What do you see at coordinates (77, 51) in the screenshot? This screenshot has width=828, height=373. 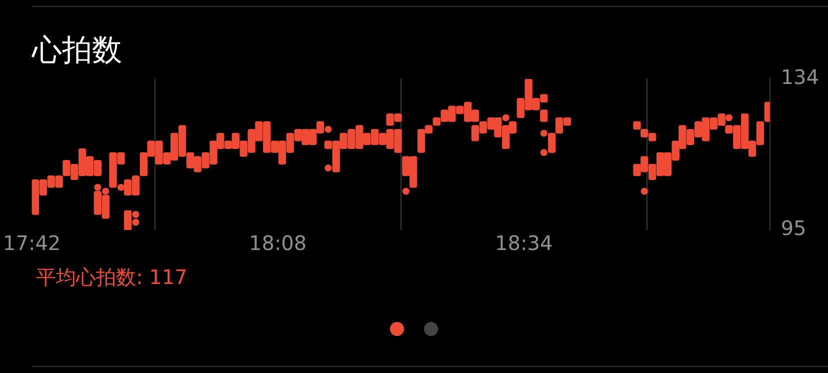 I see `chart-title: 心拍数` at bounding box center [77, 51].